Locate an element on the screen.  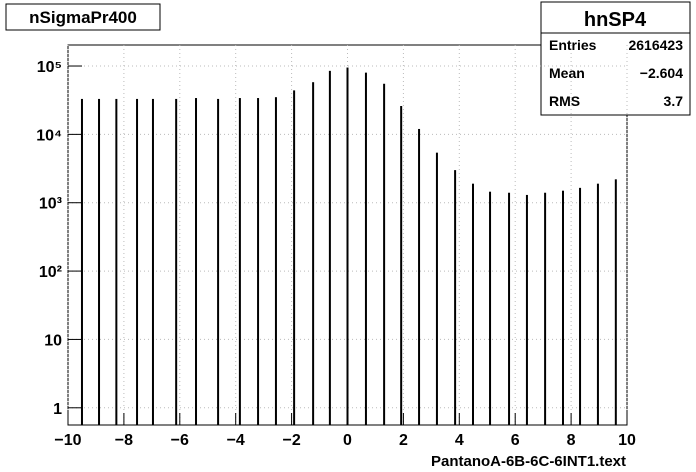
x-tick-label: 4 is located at coordinates (459, 440).